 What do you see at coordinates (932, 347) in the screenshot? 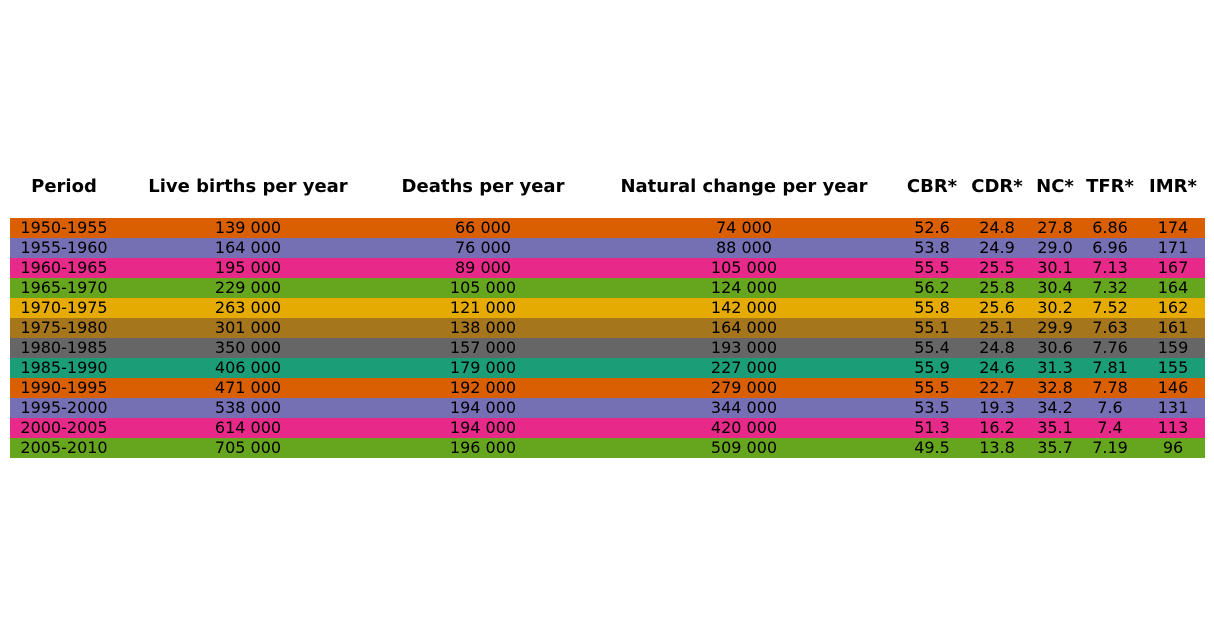
I see `table-cell-cbr: 55.4` at bounding box center [932, 347].